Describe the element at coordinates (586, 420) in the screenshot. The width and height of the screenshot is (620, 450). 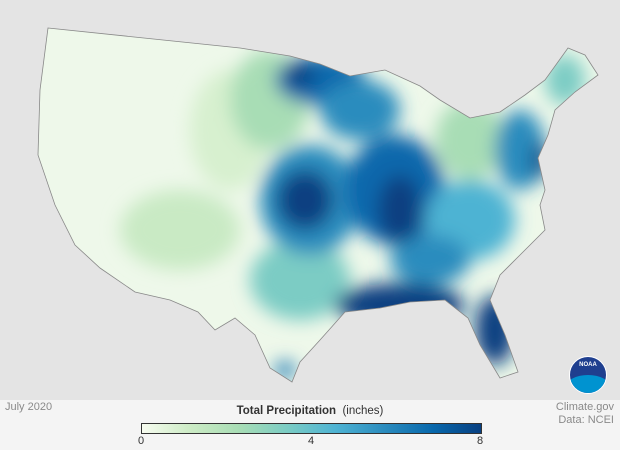
I see `data-credit: Data: NCEI` at that location.